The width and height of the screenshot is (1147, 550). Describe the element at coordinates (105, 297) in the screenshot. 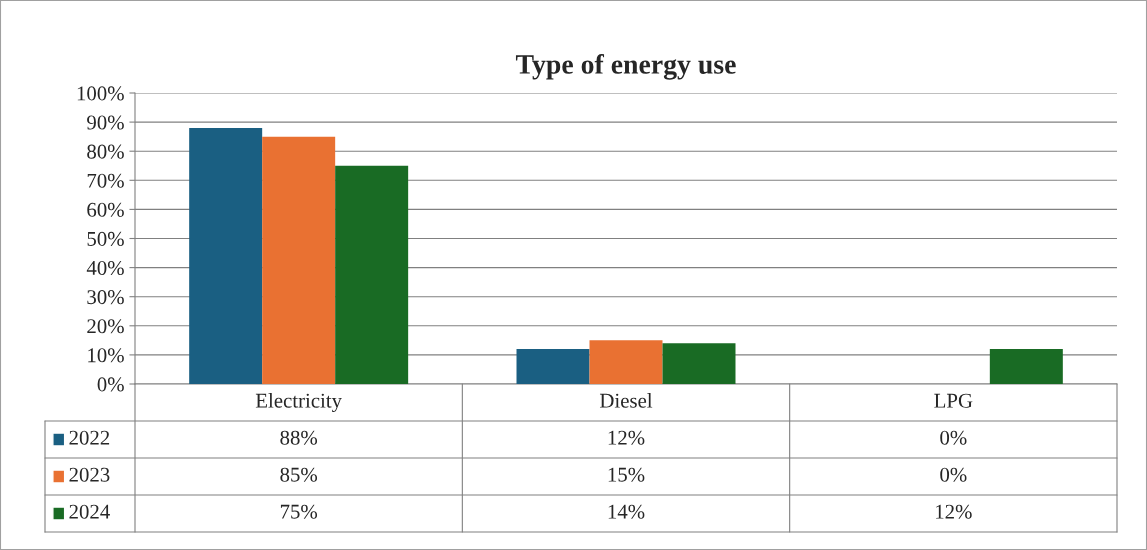

I see `y-tick-label: 30%` at that location.